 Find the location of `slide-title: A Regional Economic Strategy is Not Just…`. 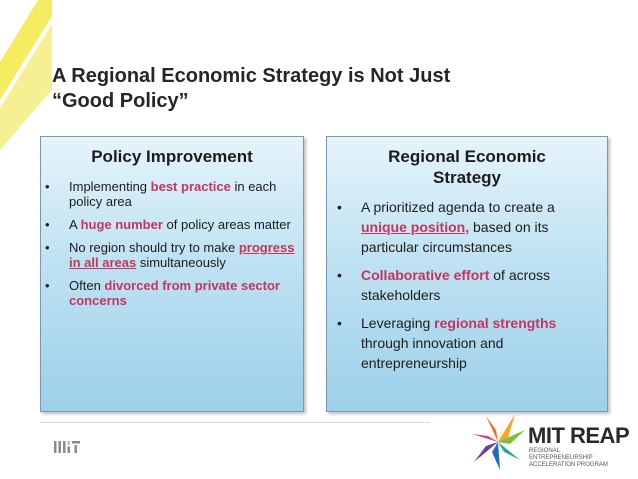

slide-title: A Regional Economic Strategy is Not Just… is located at coordinates (251, 89).